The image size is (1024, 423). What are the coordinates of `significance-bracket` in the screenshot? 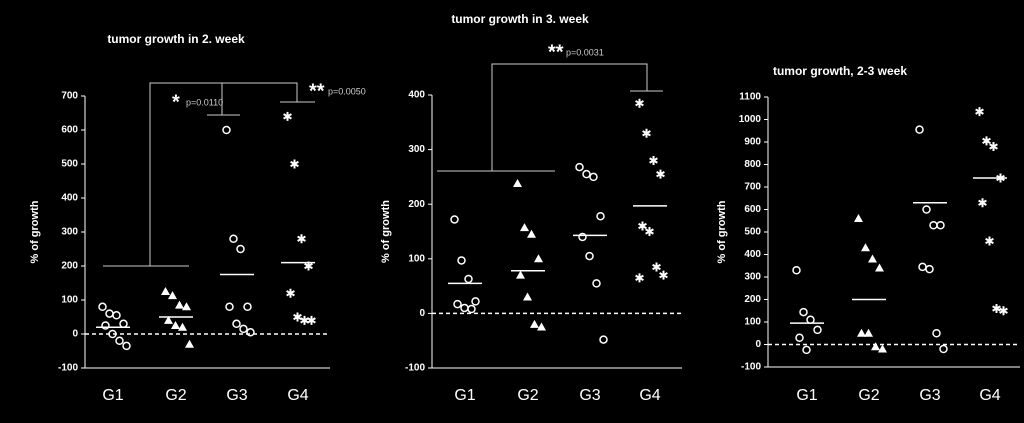 It's located at (209, 174).